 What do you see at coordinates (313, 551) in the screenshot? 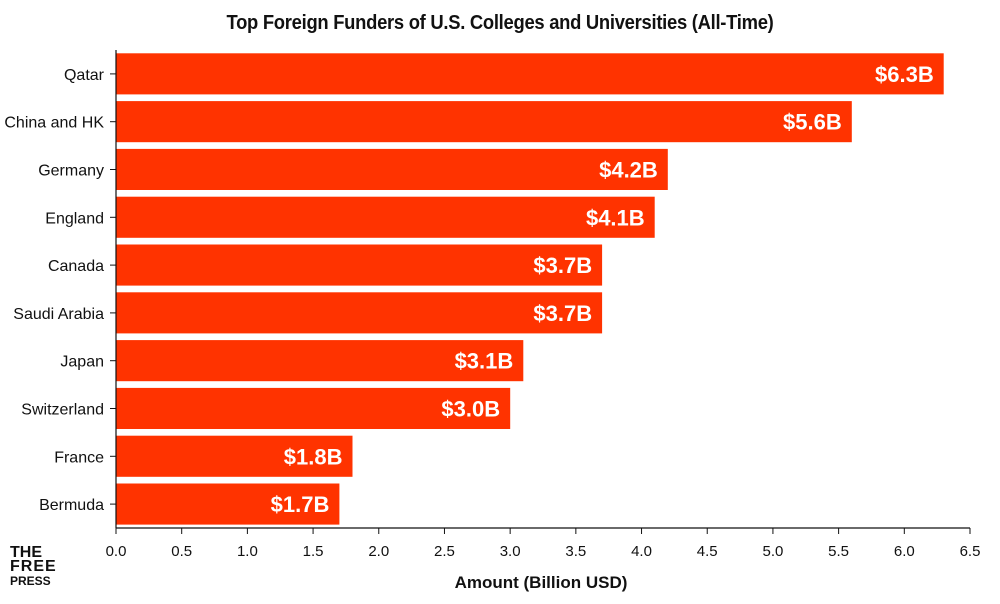
I see `x-tick-label: 1.5` at bounding box center [313, 551].